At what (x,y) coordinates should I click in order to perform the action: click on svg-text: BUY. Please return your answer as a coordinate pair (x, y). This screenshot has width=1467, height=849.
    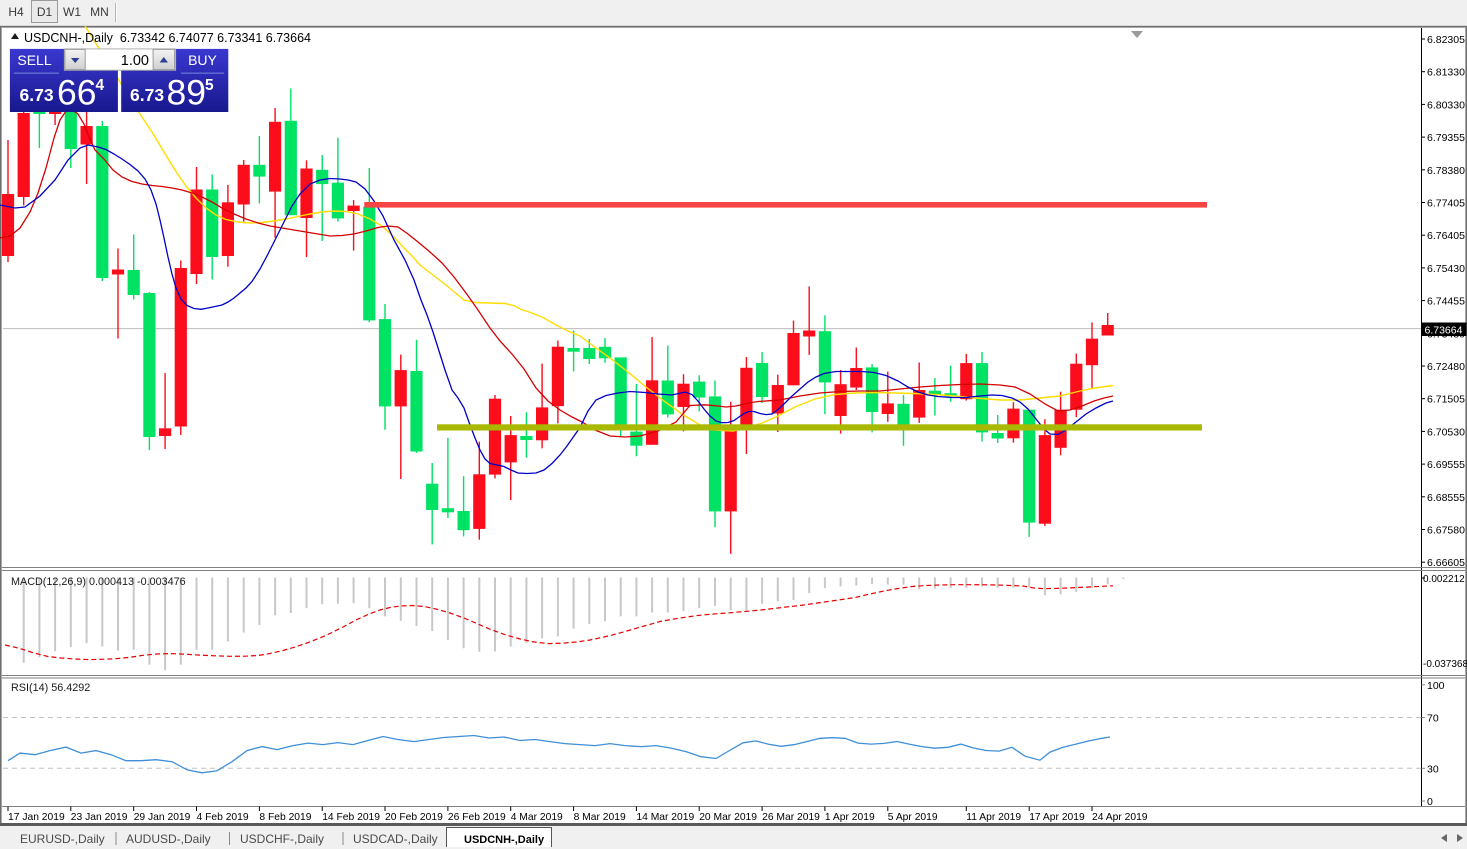
    Looking at the image, I should click on (202, 60).